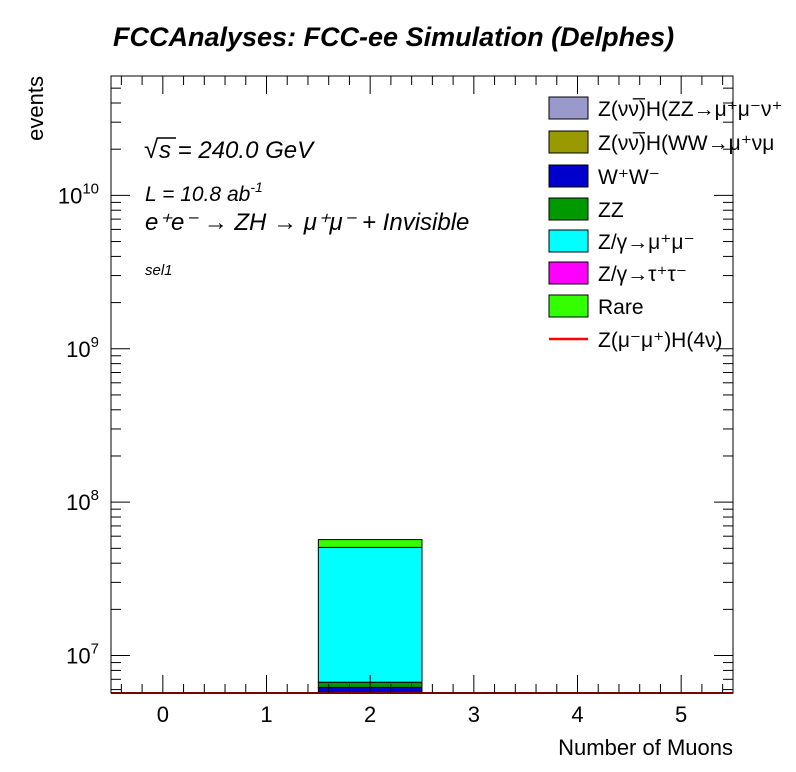  I want to click on legend-label-1: Z(νν̅)H(WW→μ⁺νμ, so click(686, 143).